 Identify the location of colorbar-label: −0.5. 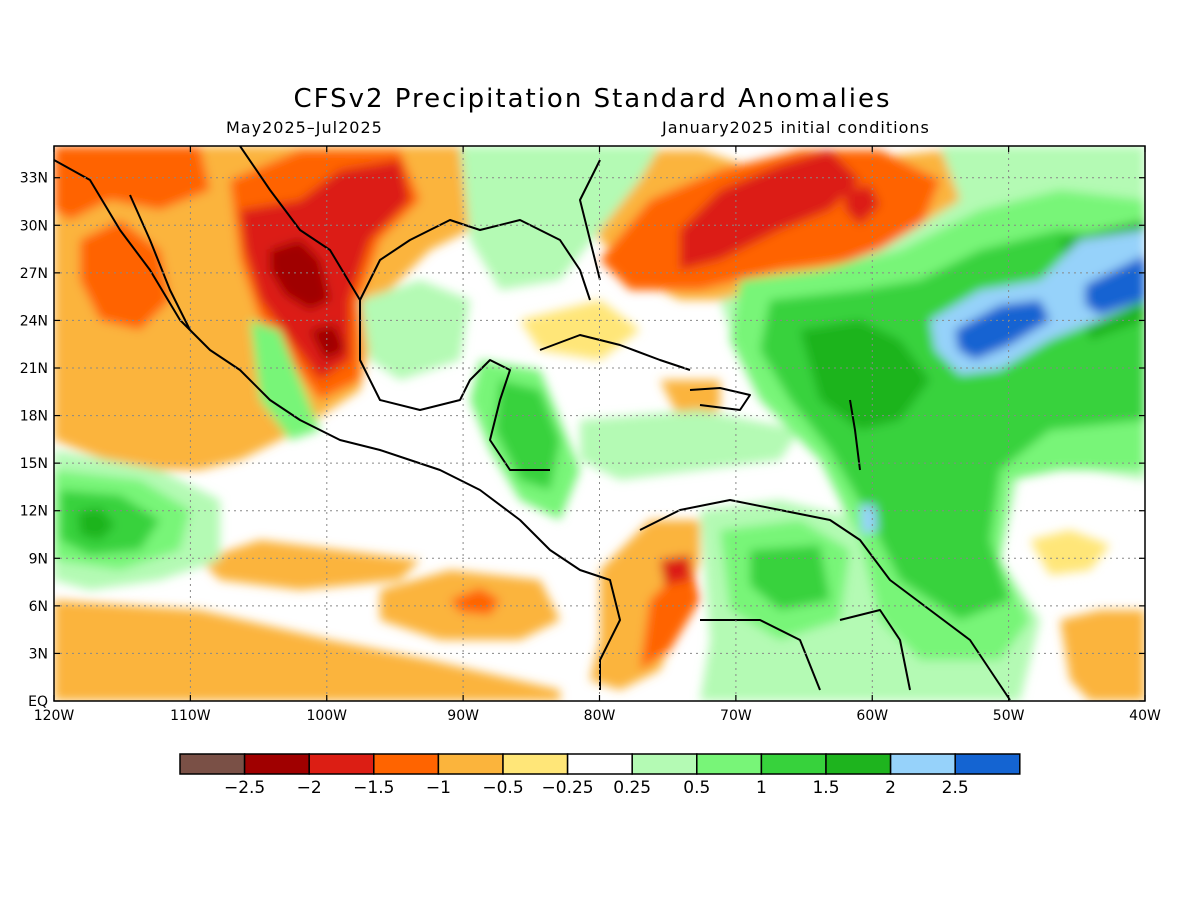
(502, 788).